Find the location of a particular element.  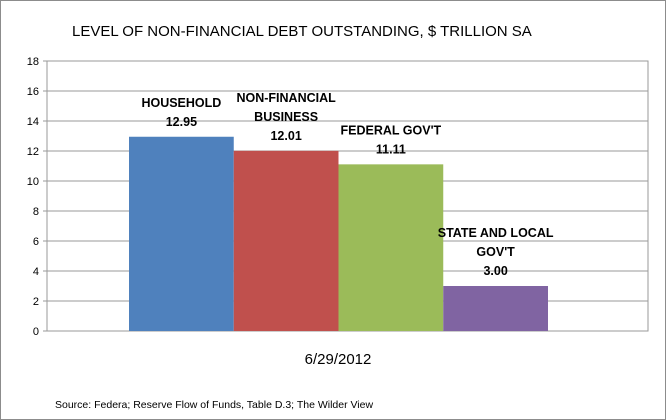

data-label-category: BUSINESS is located at coordinates (286, 117).